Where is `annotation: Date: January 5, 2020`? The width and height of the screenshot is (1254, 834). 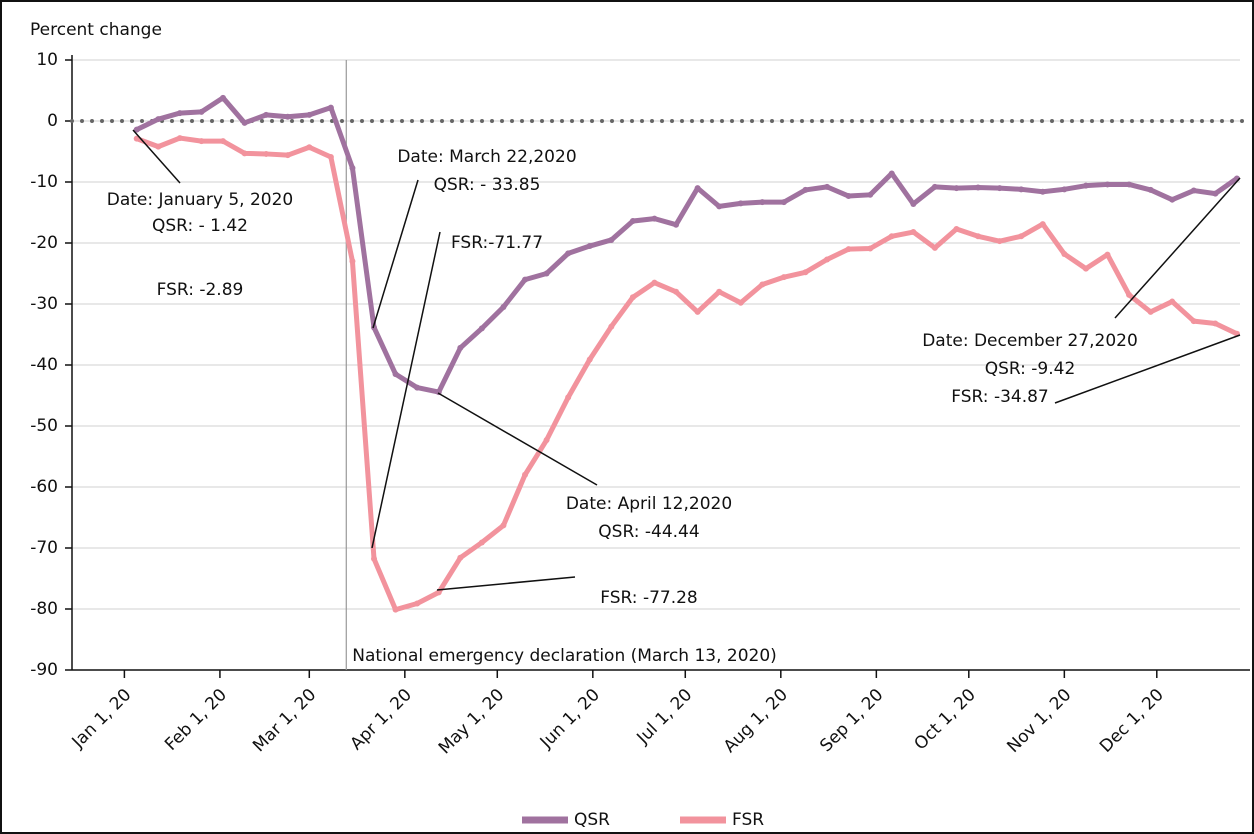
annotation: Date: January 5, 2020 is located at coordinates (200, 200).